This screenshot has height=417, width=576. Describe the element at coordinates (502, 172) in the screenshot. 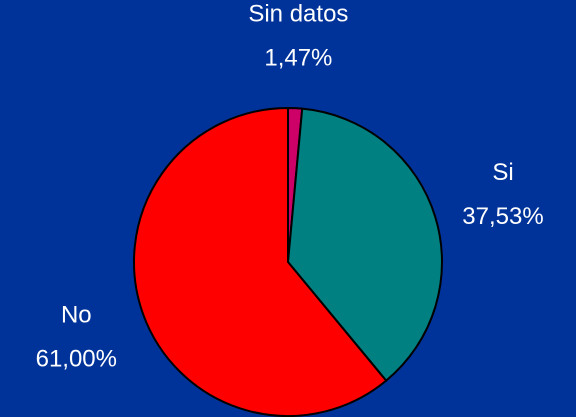

I see `slice-category-label: Si` at that location.